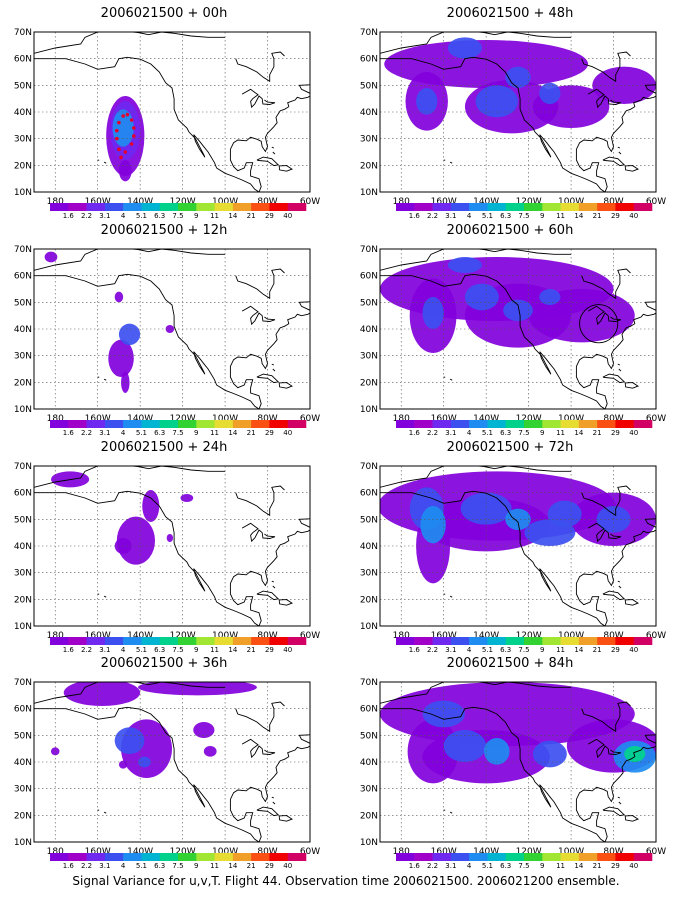 This screenshot has height=900, width=692. What do you see at coordinates (486, 202) in the screenshot?
I see `lon-label: 140W` at bounding box center [486, 202].